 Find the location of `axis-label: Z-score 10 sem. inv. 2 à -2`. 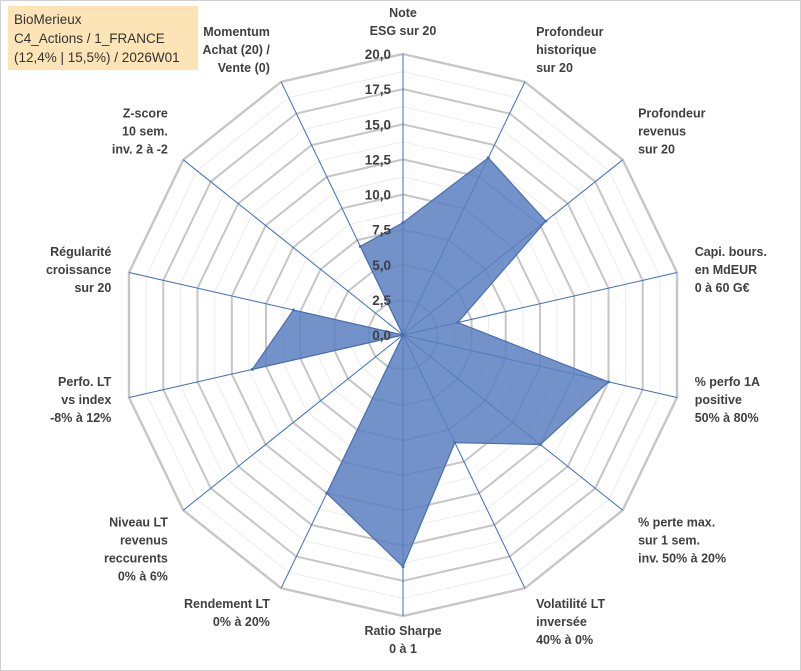

axis-label: Z-score 10 sem. inv. 2 à -2 is located at coordinates (140, 131).